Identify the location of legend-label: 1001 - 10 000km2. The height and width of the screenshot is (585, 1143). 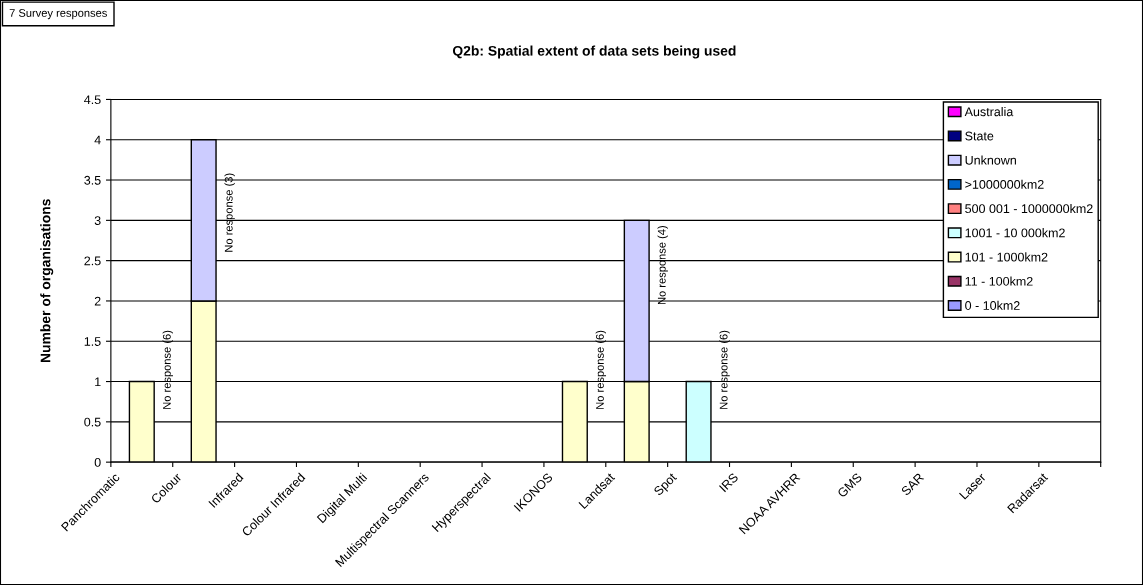
(1015, 233).